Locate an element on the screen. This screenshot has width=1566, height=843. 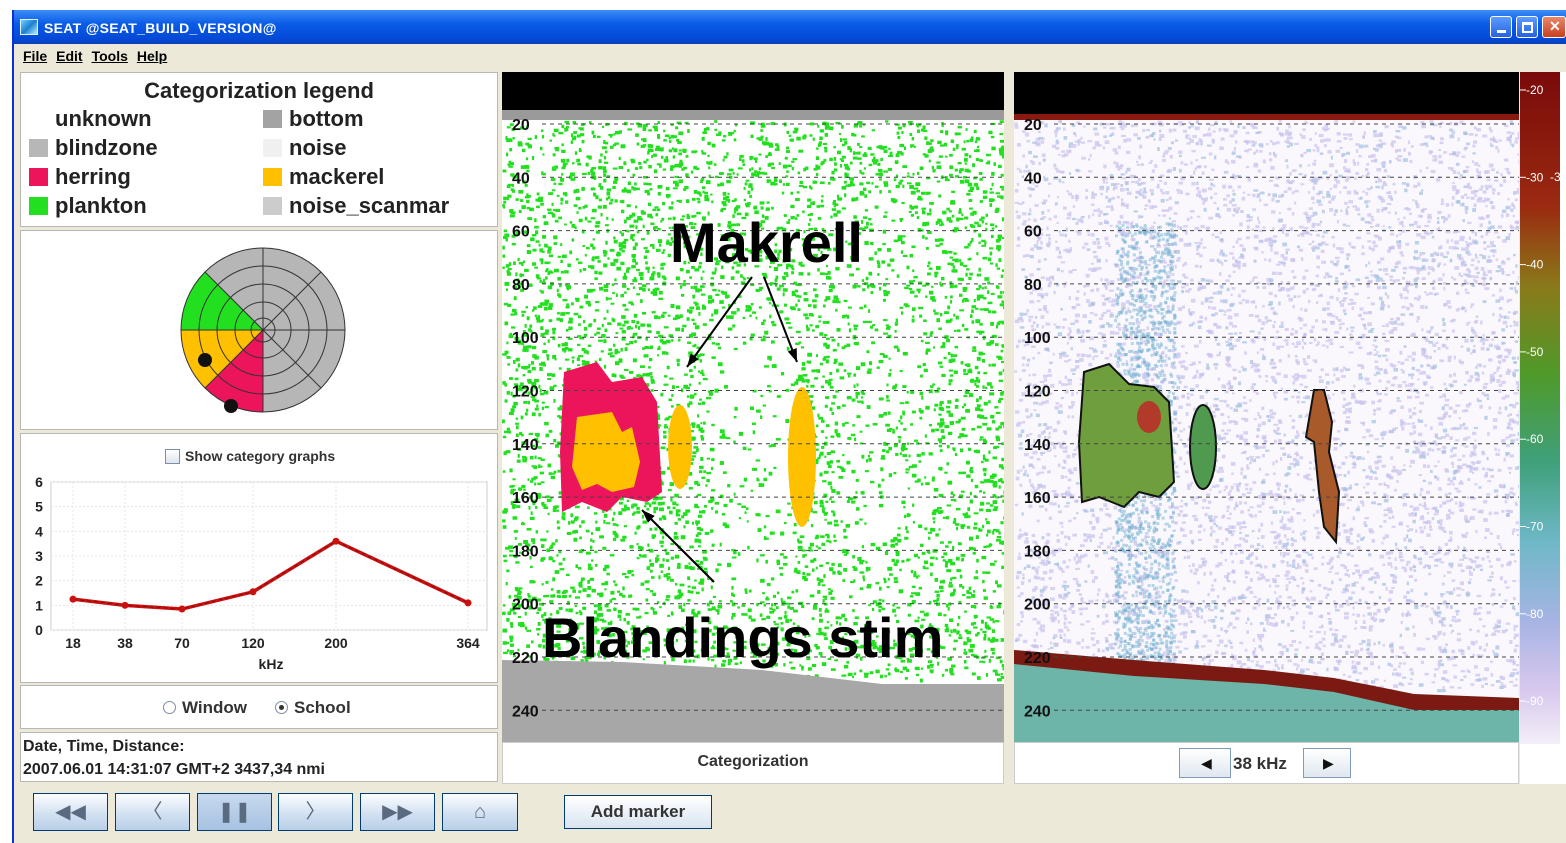
menu-tools: Tools is located at coordinates (109, 56).